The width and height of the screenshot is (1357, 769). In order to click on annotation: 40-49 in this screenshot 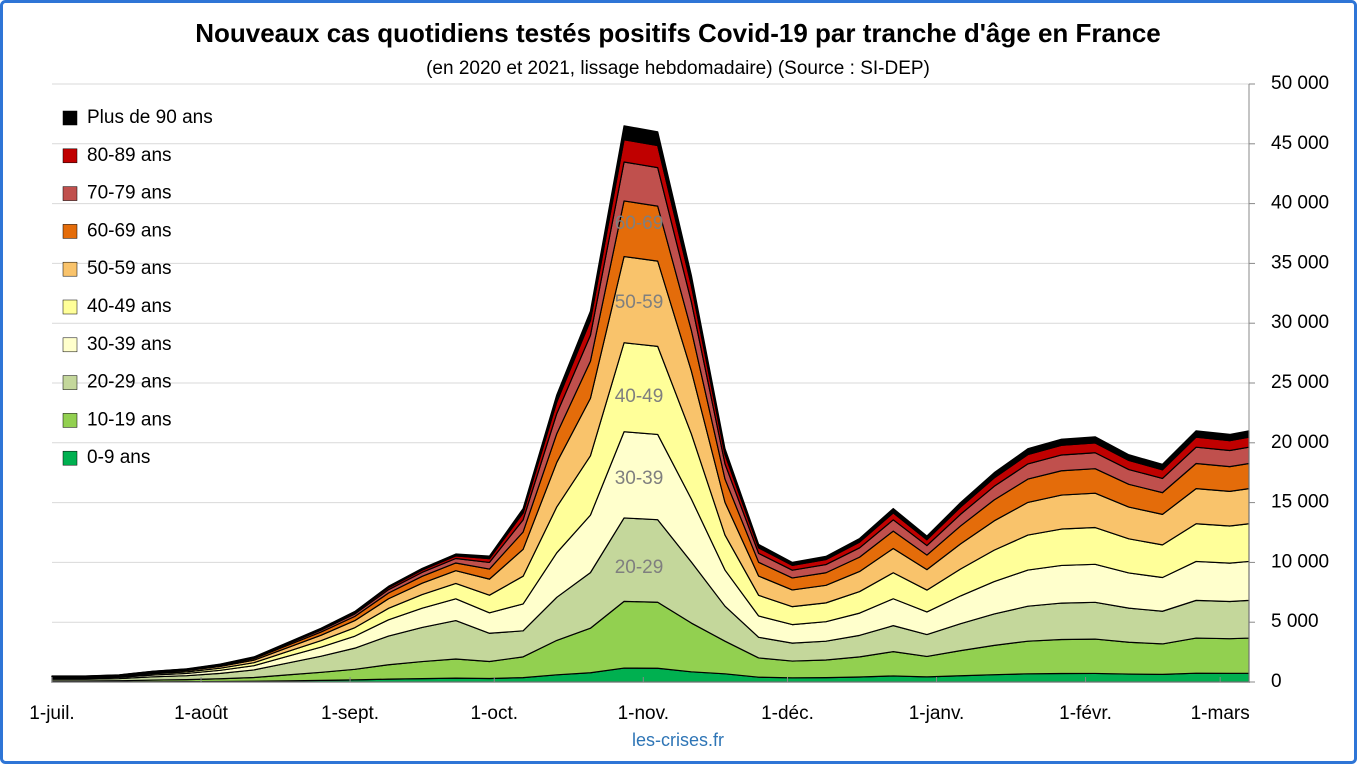, I will do `click(639, 396)`.